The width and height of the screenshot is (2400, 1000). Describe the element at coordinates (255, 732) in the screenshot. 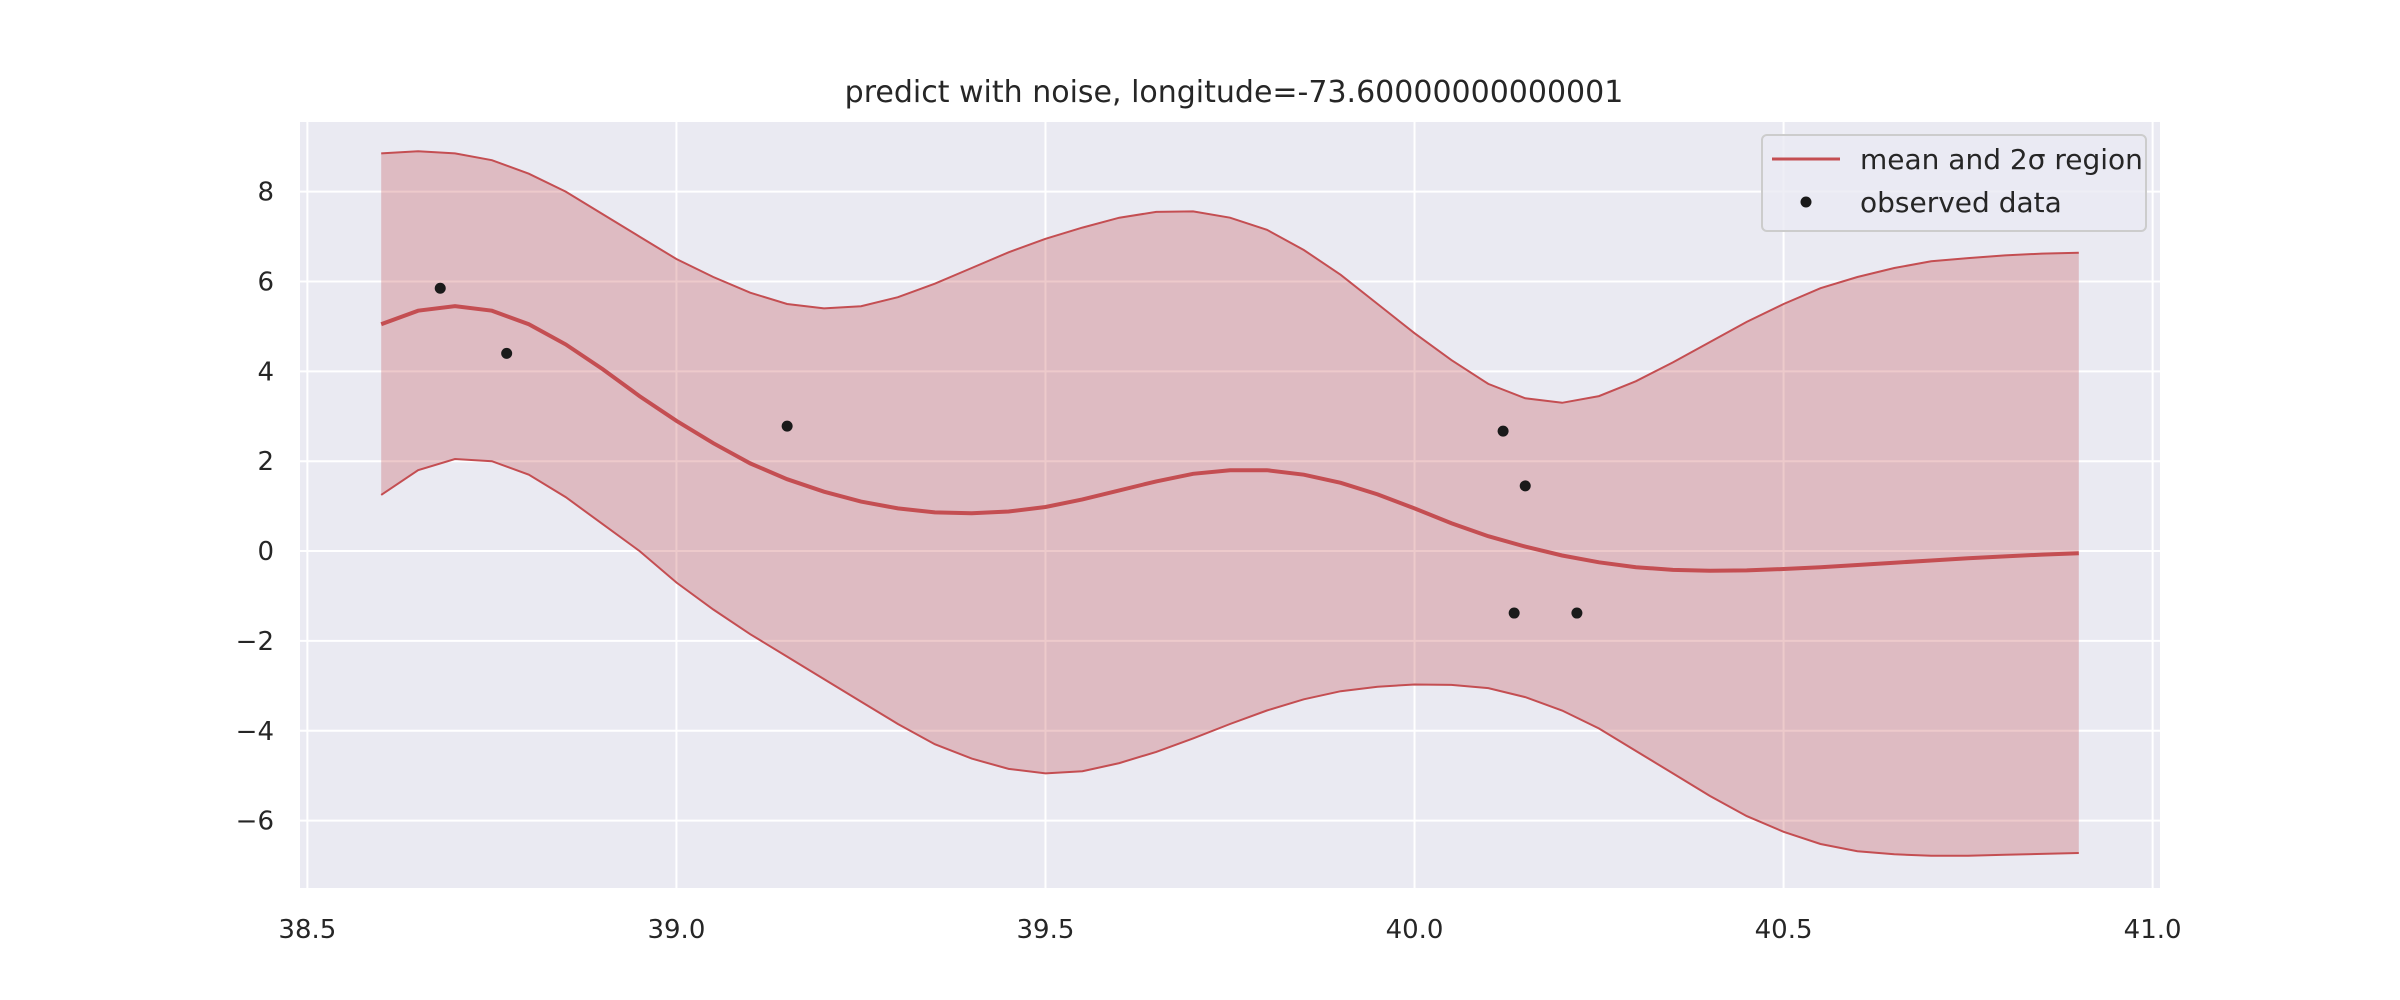

I see `y-tick-label: −4` at that location.